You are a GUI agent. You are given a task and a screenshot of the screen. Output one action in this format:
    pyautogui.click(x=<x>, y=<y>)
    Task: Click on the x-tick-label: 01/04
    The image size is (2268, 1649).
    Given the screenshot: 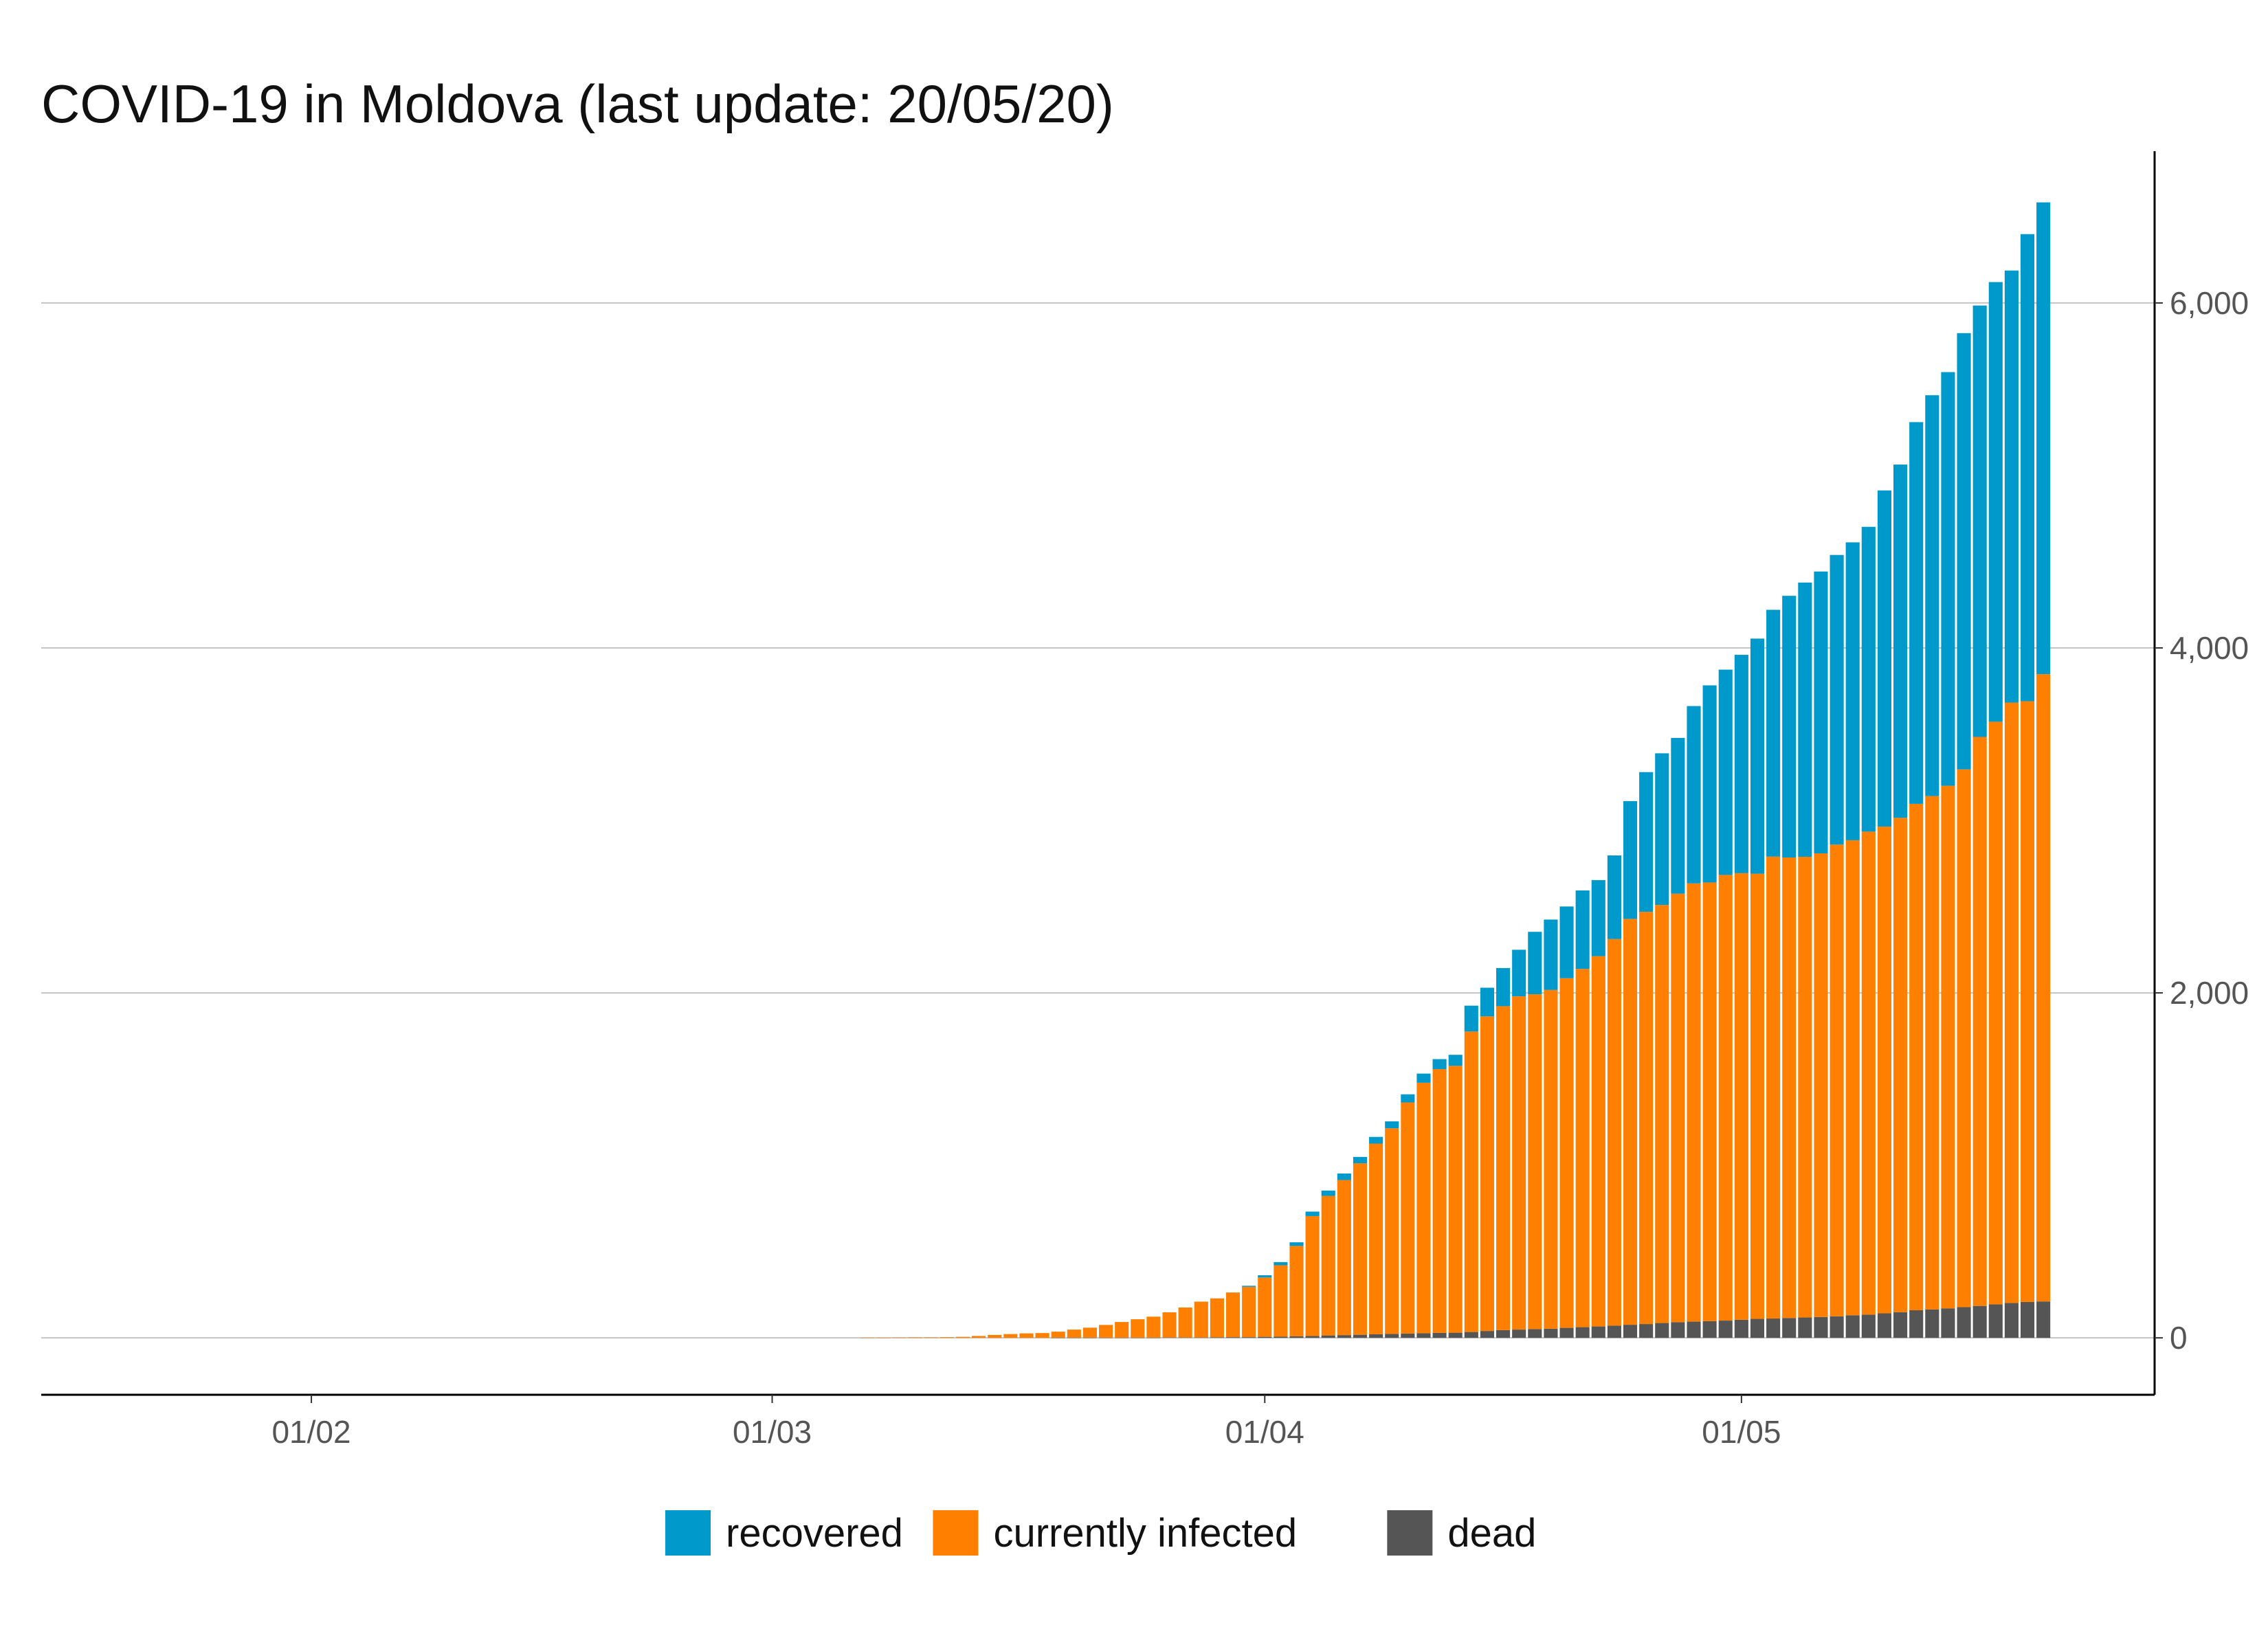 What is the action you would take?
    pyautogui.click(x=1264, y=1432)
    